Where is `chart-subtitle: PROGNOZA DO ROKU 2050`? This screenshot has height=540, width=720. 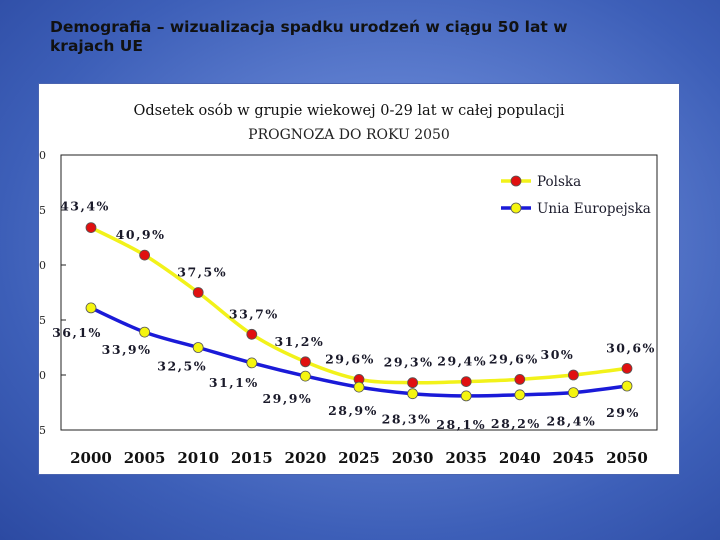 chart-subtitle: PROGNOZA DO ROKU 2050 is located at coordinates (349, 135).